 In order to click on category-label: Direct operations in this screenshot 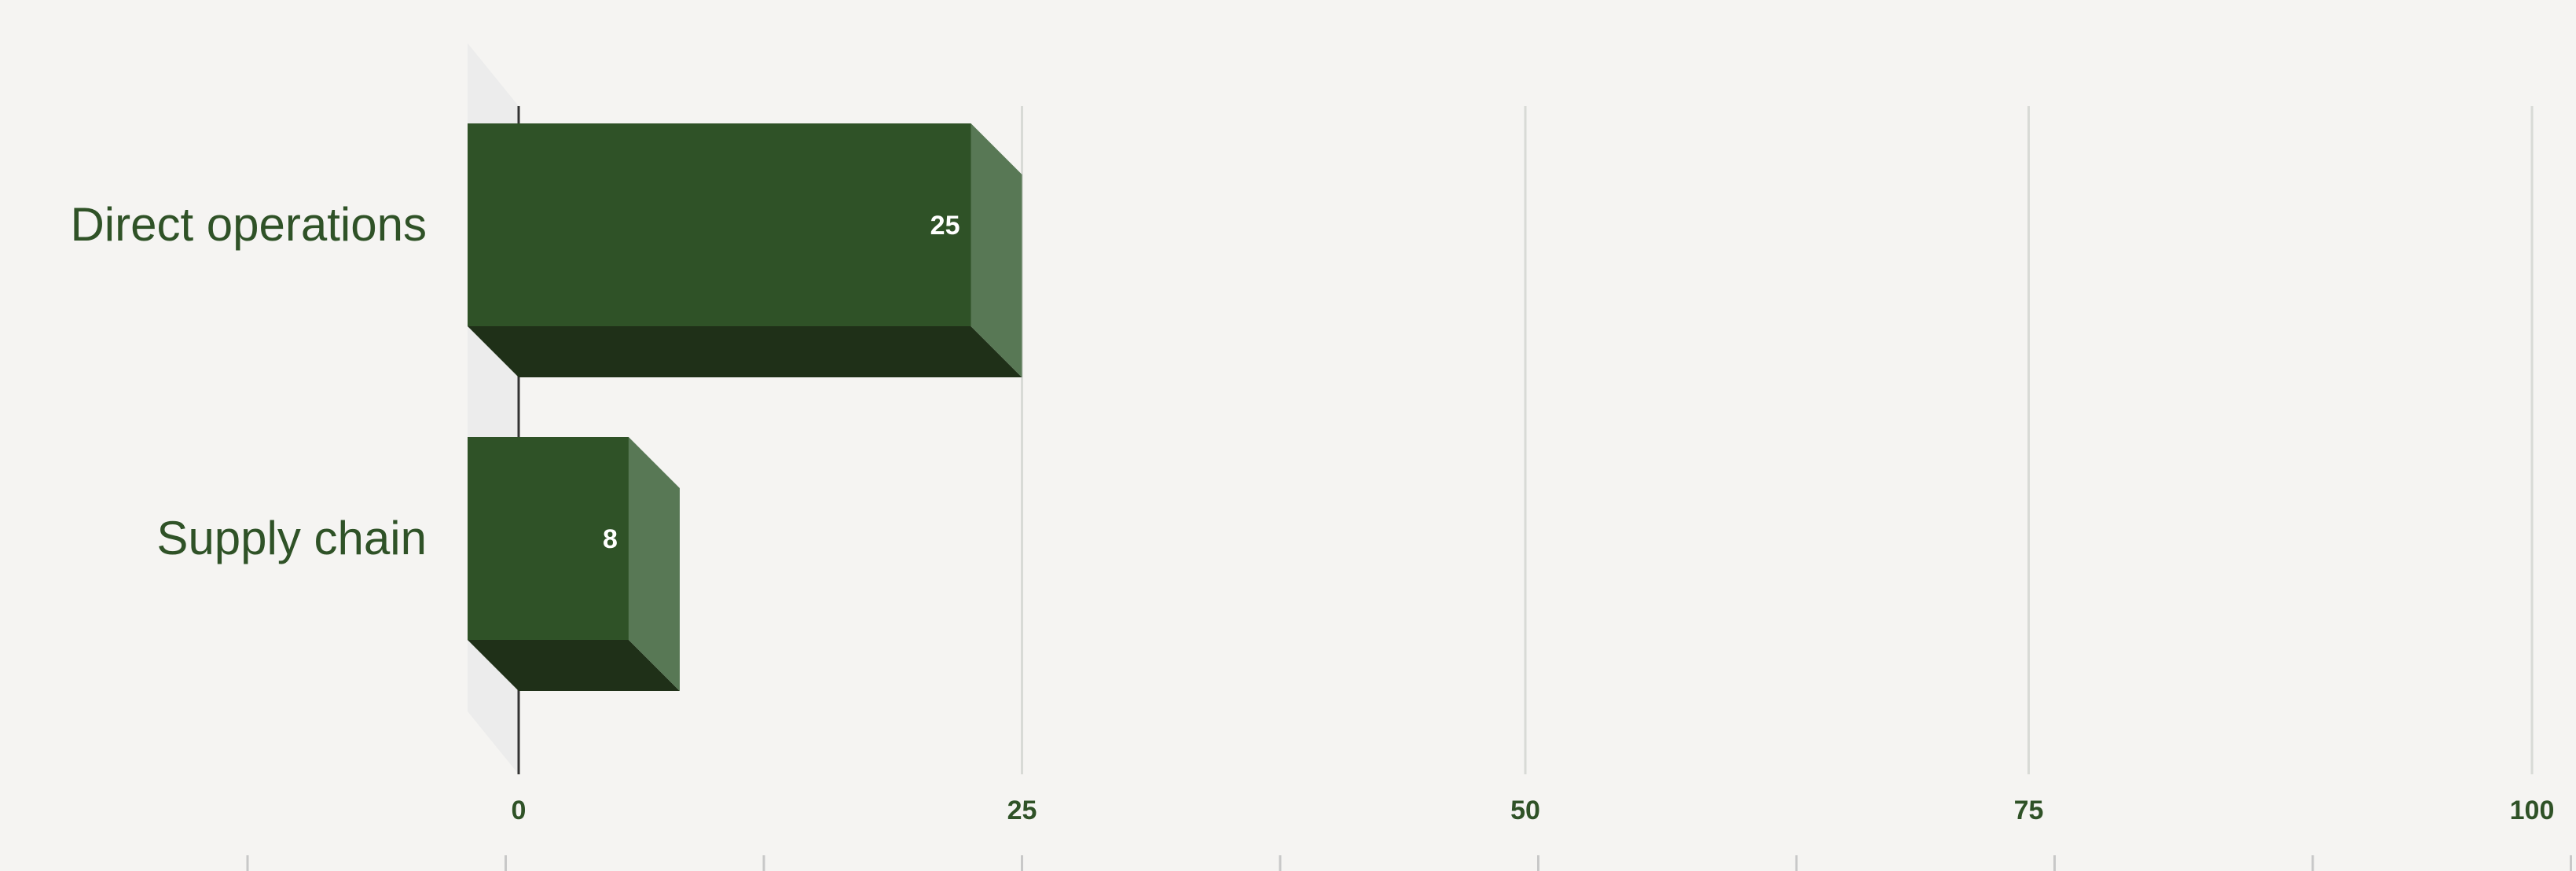, I will do `click(248, 224)`.